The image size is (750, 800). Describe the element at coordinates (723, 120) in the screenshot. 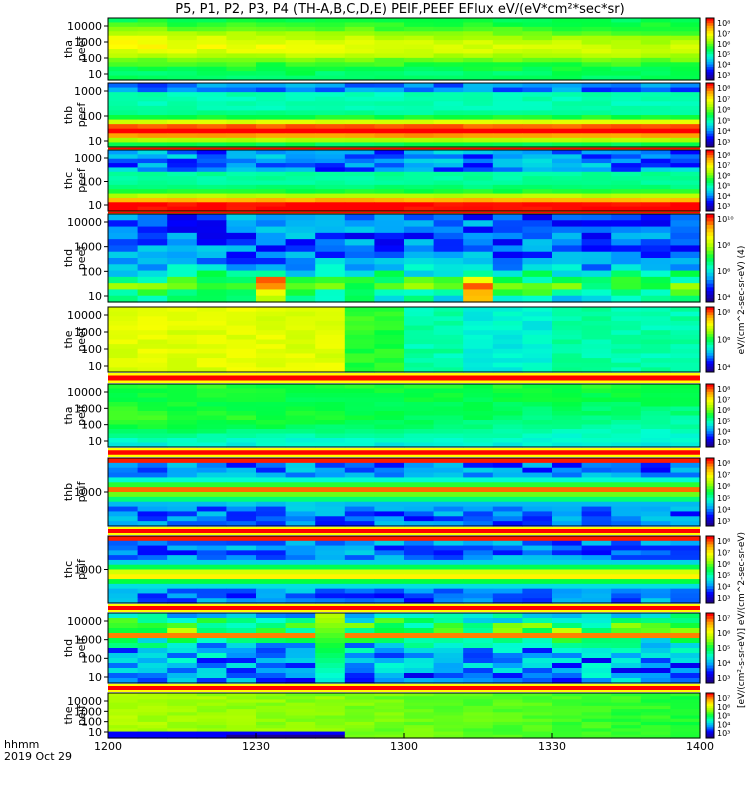

I see `thbPeef-colorbar-tick: 10⁵` at that location.